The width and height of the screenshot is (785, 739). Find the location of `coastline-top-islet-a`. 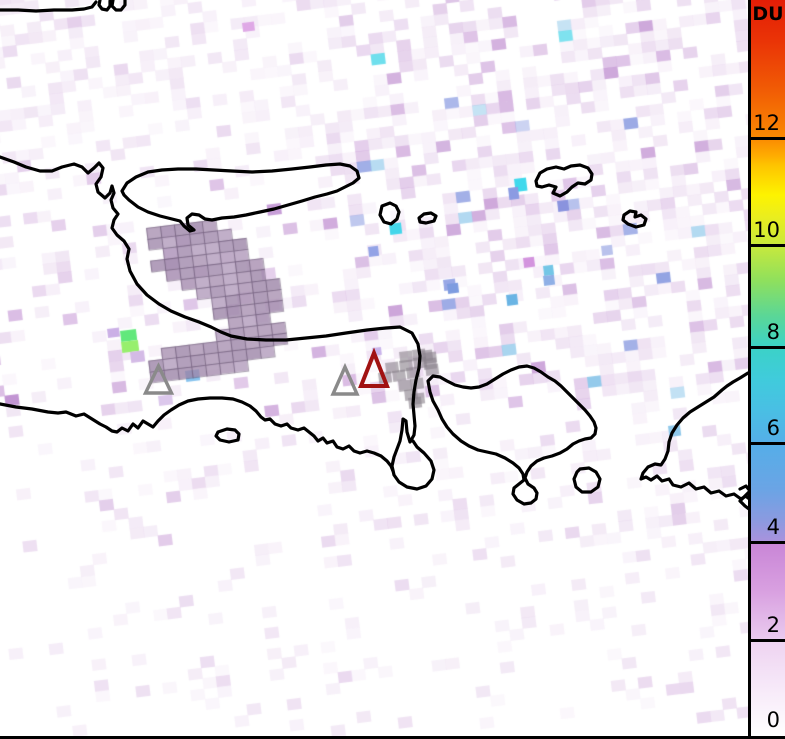

coastline-top-islet-a is located at coordinates (104, 6).